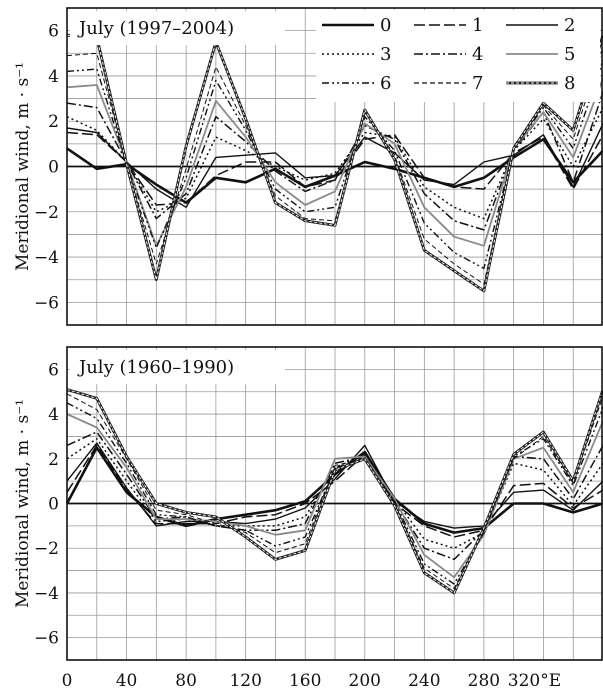  I want to click on panel-title: July (1960–1990), so click(155, 367).